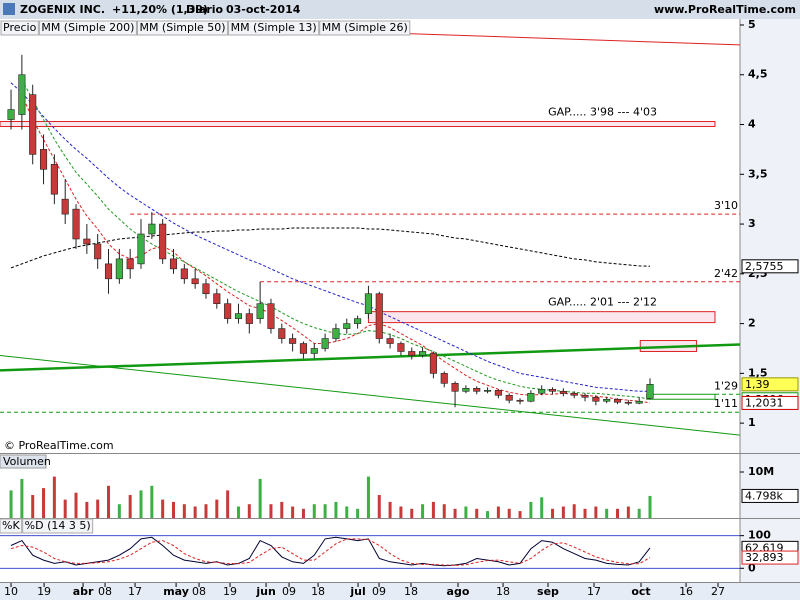  Describe the element at coordinates (725, 9) in the screenshot. I see `header-site: www.ProRealTime.com` at that location.